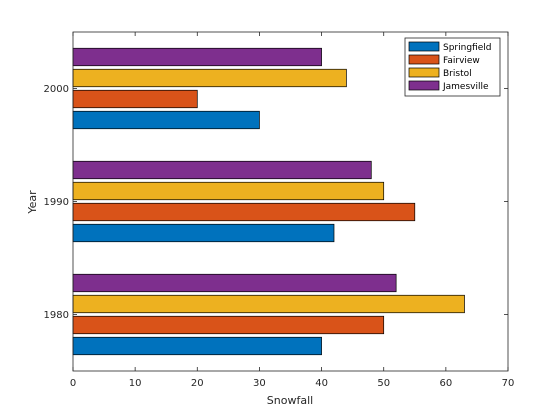 The width and height of the screenshot is (560, 420). What do you see at coordinates (508, 383) in the screenshot?
I see `x-tick-label-70: 70` at bounding box center [508, 383].